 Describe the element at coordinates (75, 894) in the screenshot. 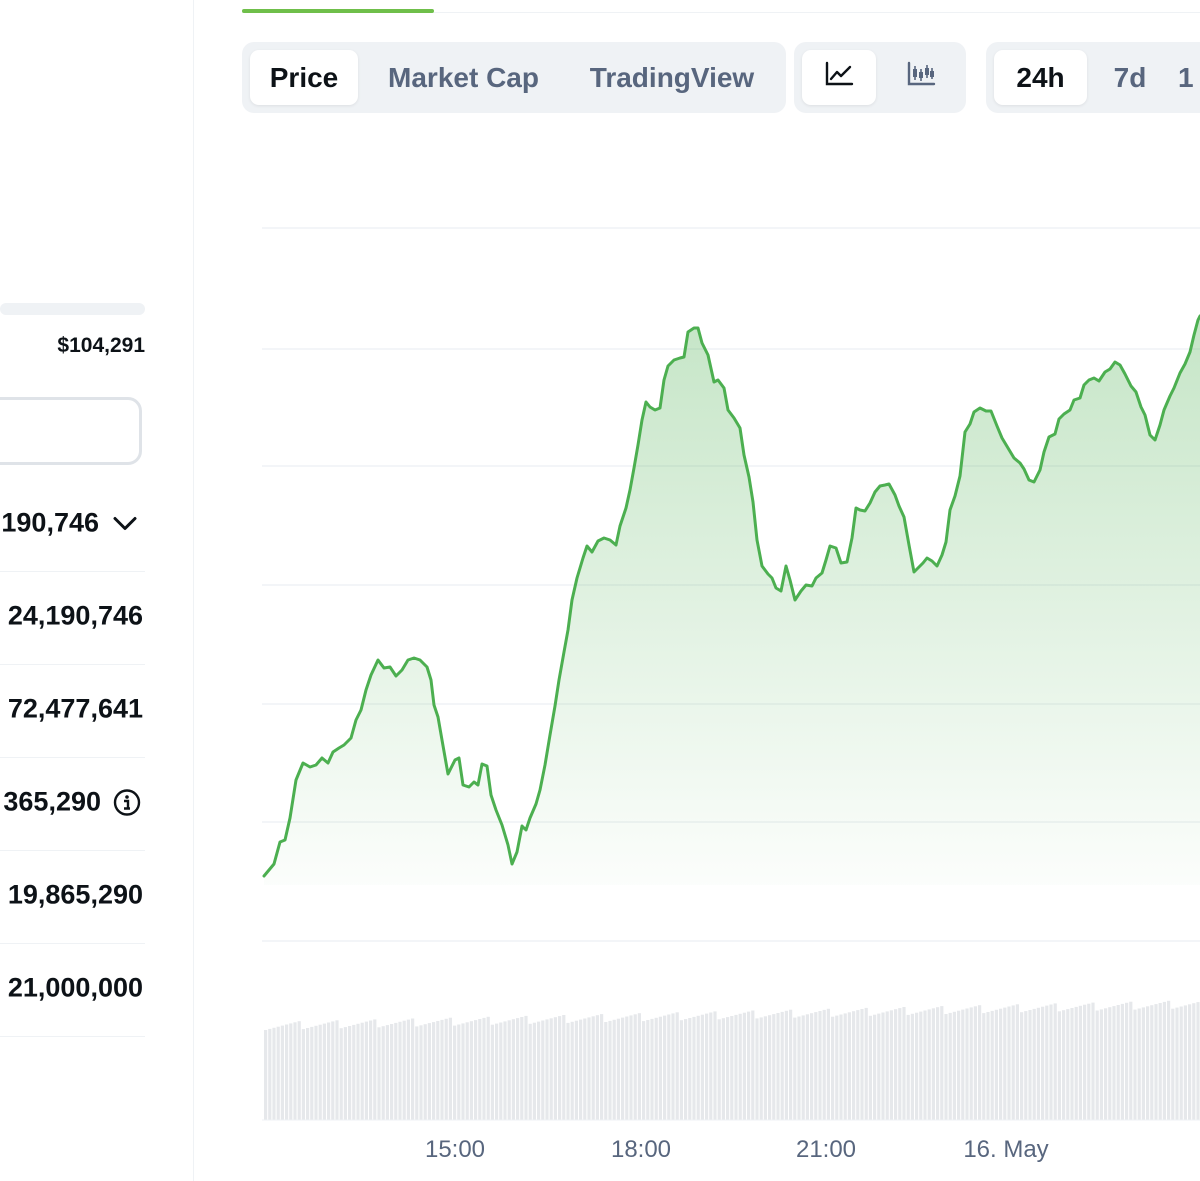

I see `stat-value: 19,865,290` at that location.